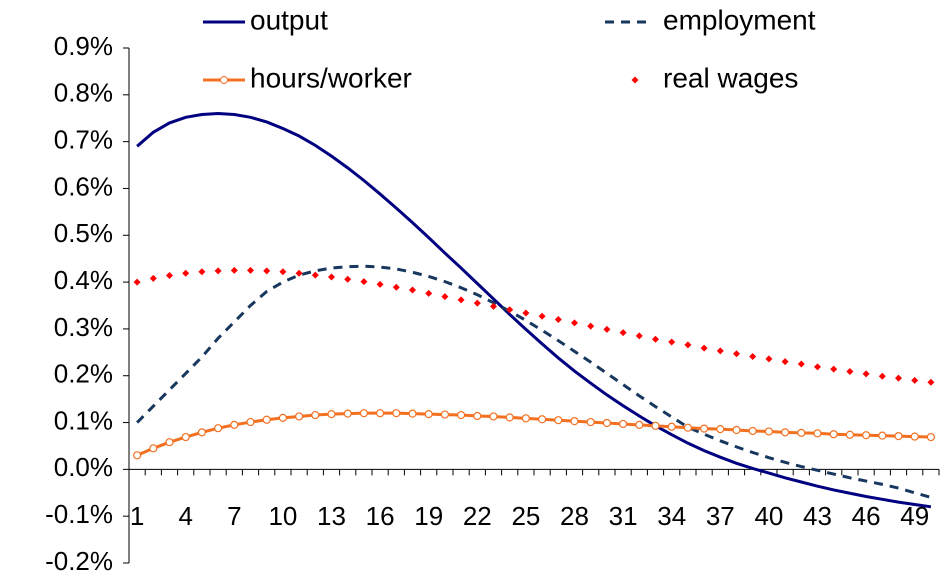 The height and width of the screenshot is (579, 940). I want to click on x-tick-label: 4, so click(185, 516).